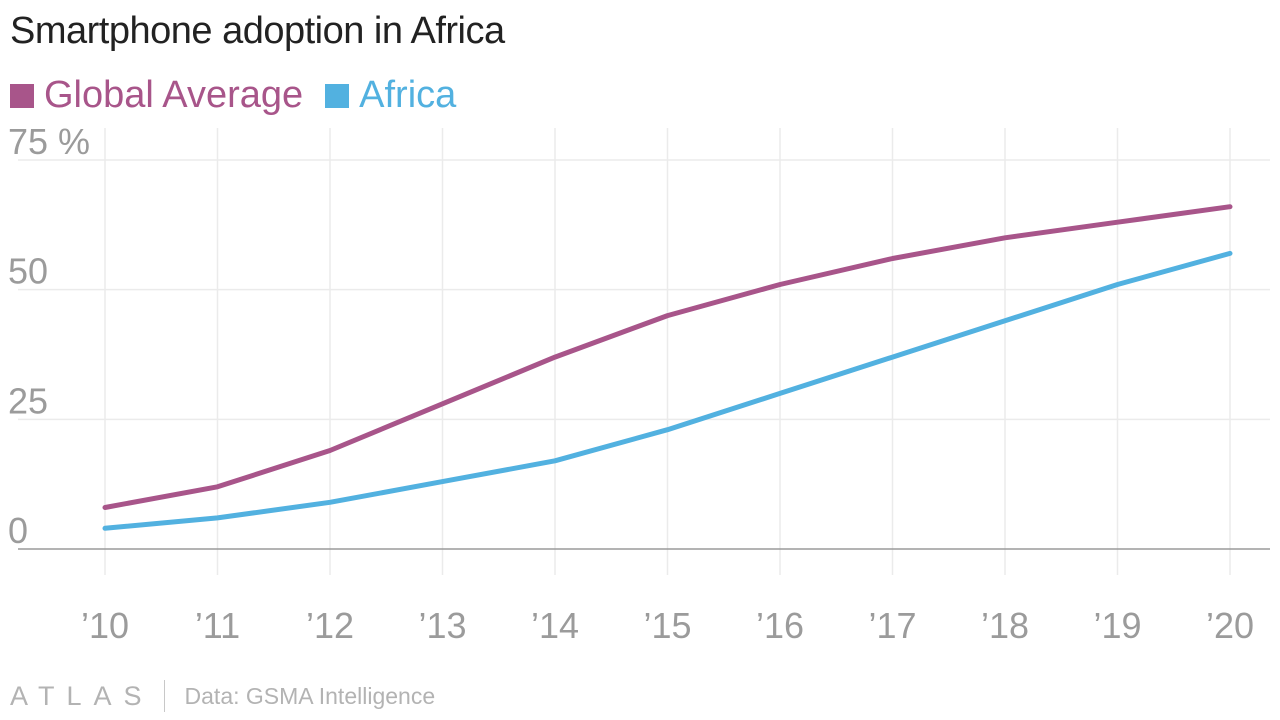 This screenshot has height=720, width=1280. I want to click on chart-title: Smartphone adoption in Africa, so click(257, 31).